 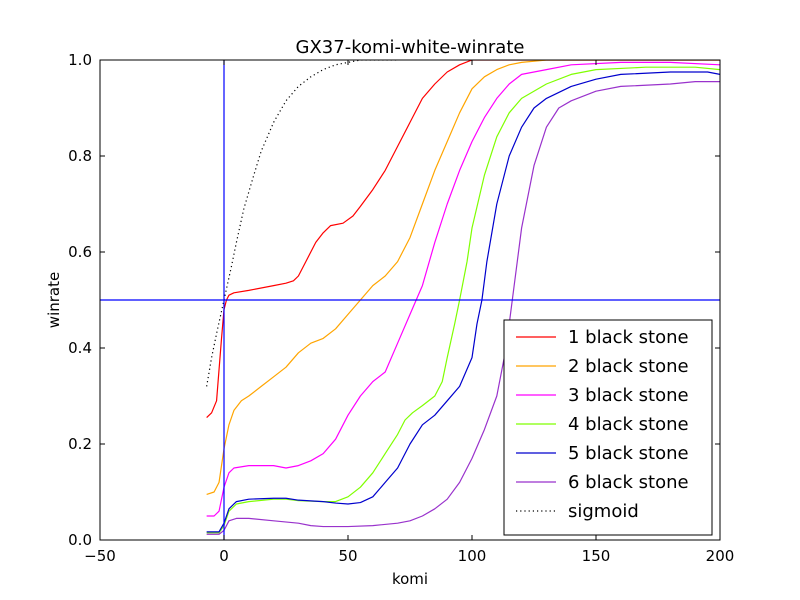 I want to click on legend-box, so click(x=608, y=427).